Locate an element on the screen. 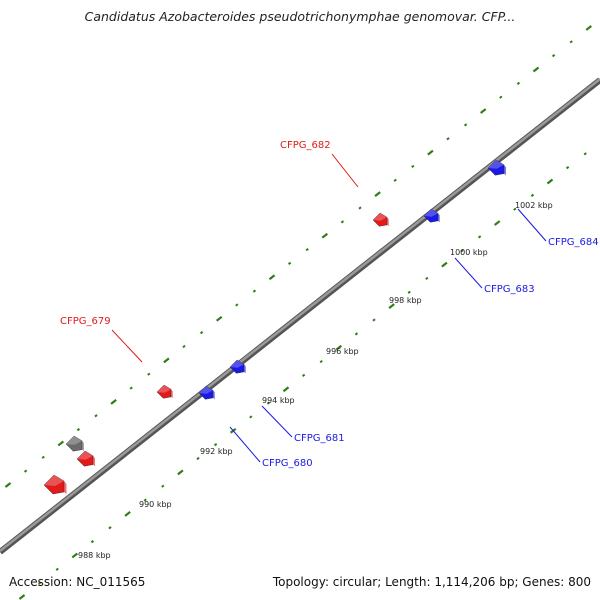 This screenshot has height=600, width=600. gene-label: CFPG_683 is located at coordinates (509, 289).